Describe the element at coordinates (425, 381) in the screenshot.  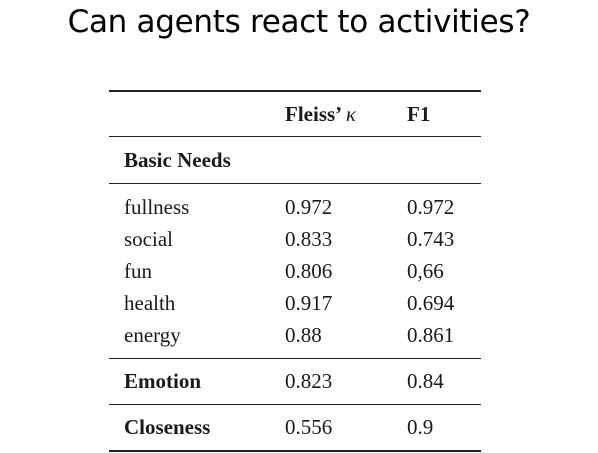
I see `emotion-f1: 0.84` at that location.